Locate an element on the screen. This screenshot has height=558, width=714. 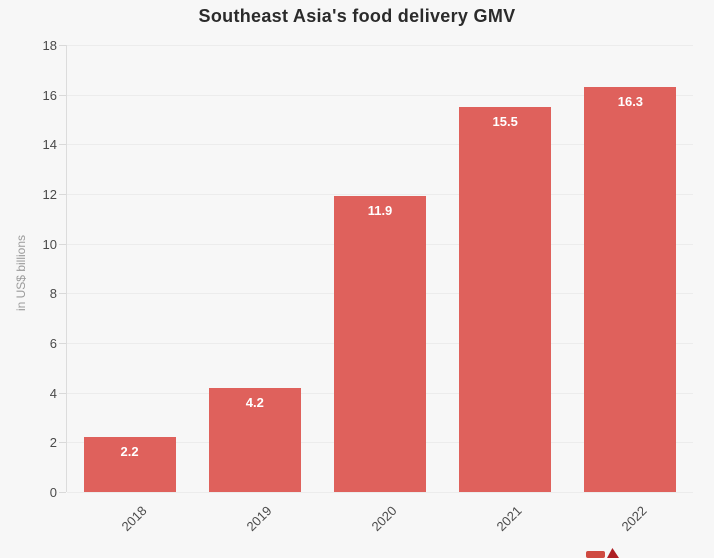
chart-title: Southeast Asia's food delivery GMV is located at coordinates (357, 16).